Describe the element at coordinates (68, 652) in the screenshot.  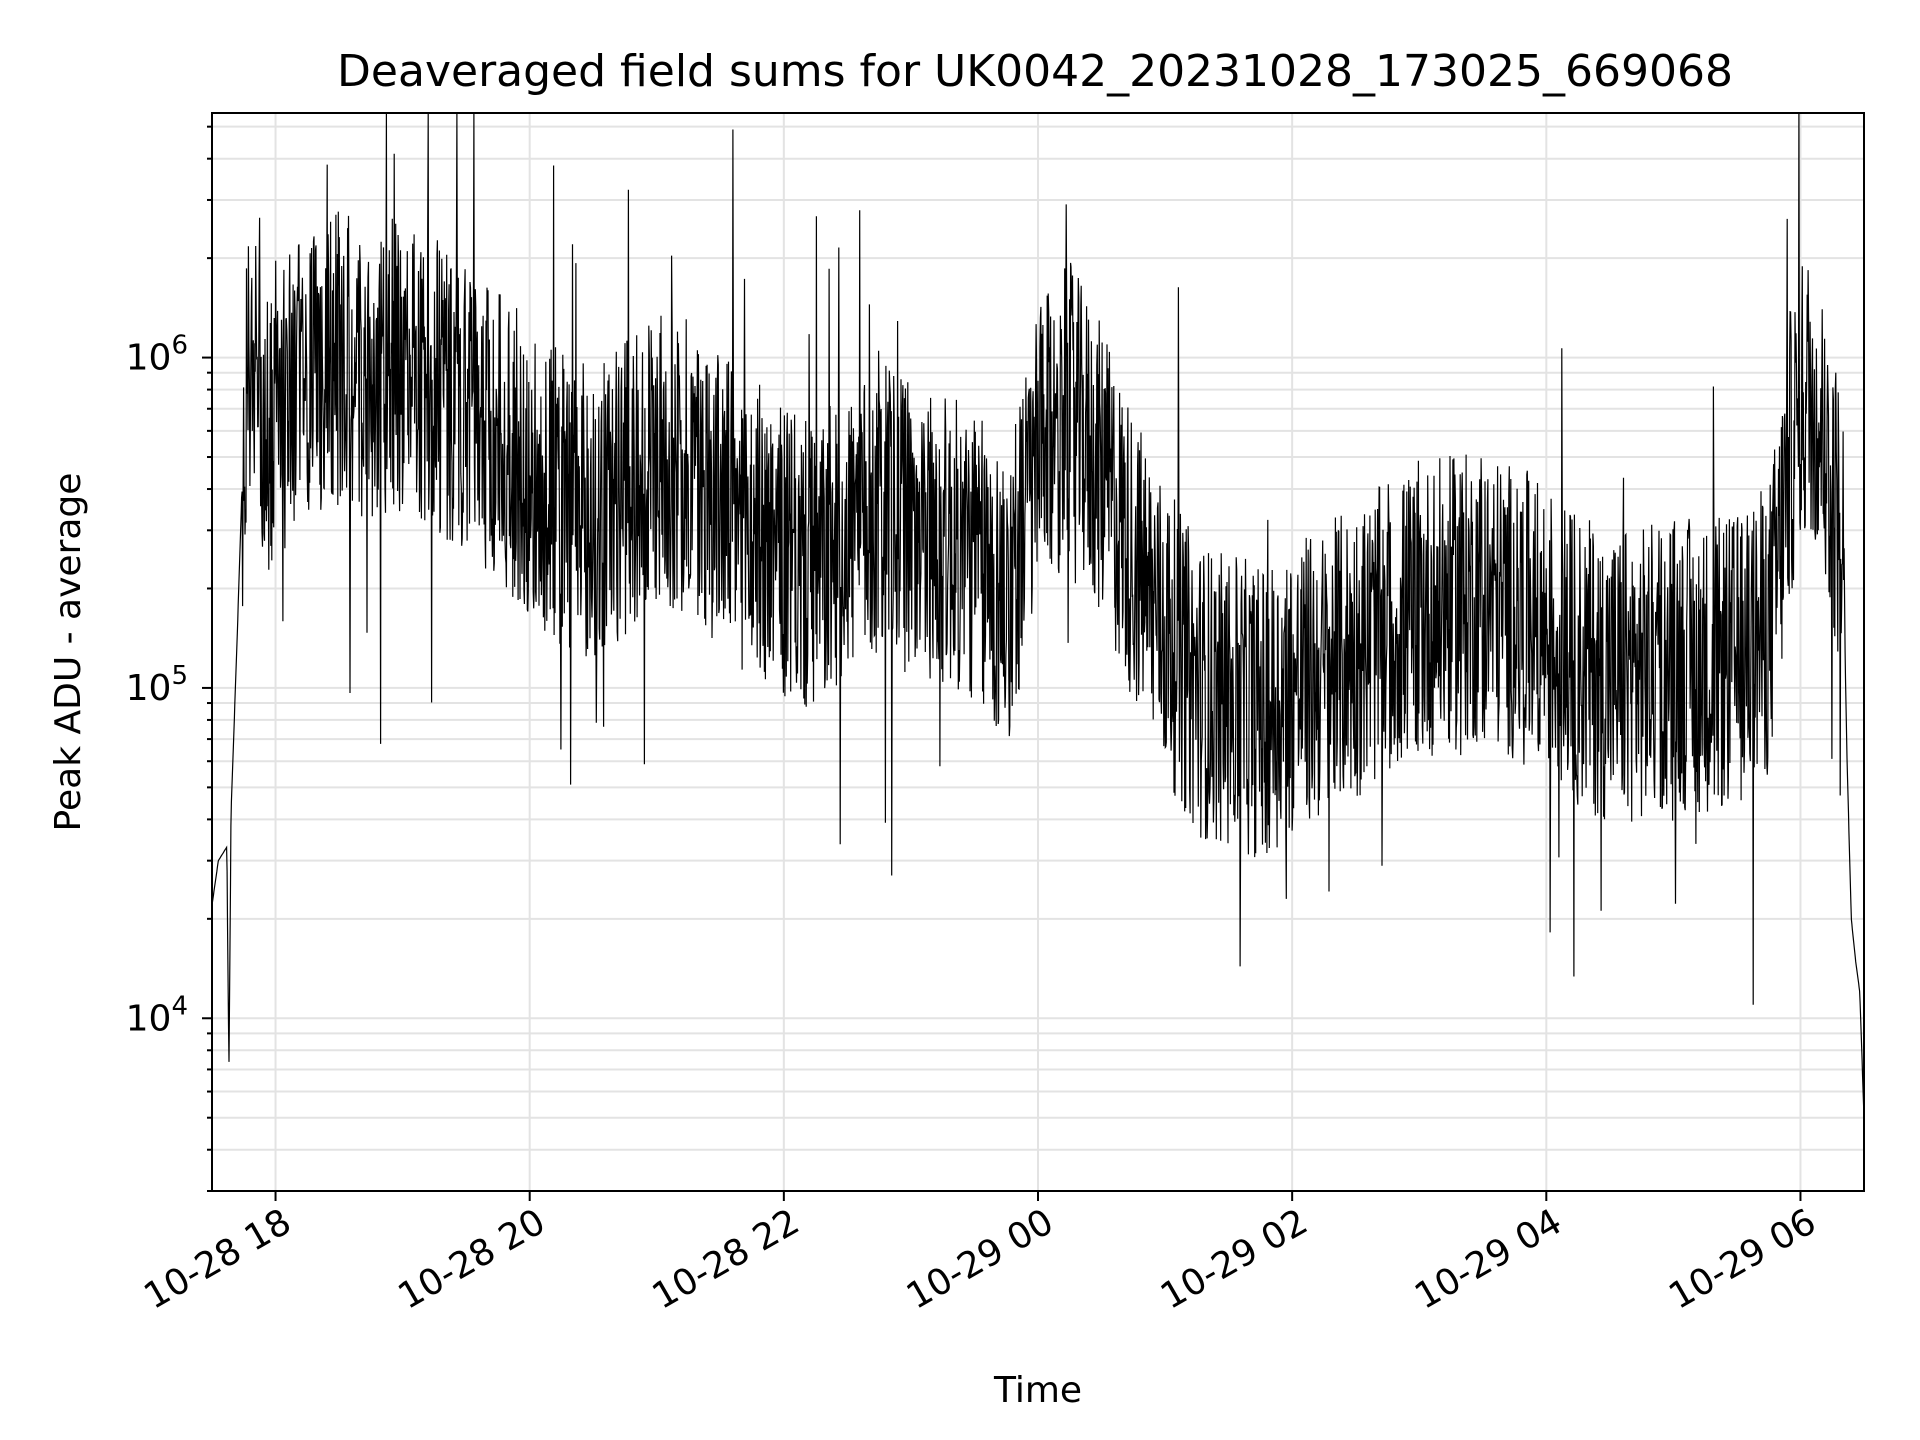
I see `y-axis-label: Peak ADU - average` at that location.